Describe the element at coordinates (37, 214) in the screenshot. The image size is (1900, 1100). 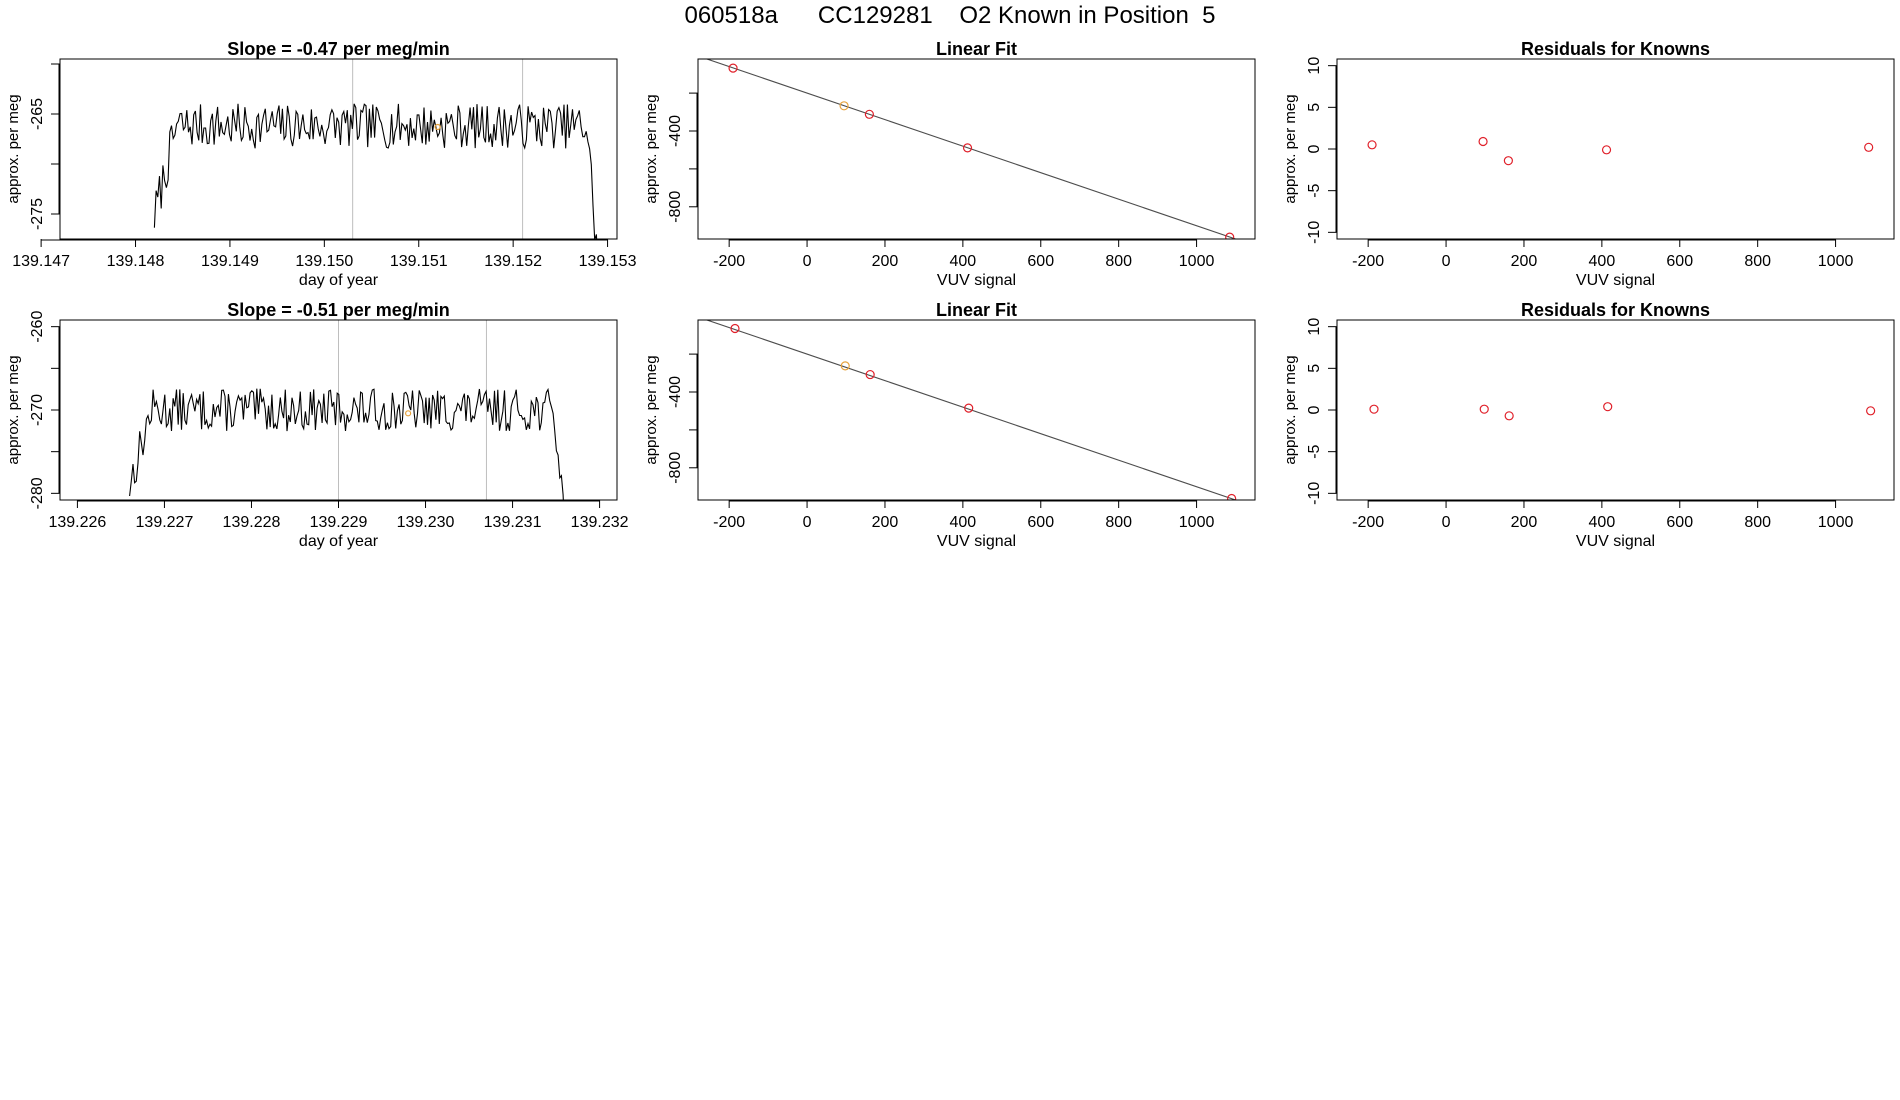
I see `y-tick-label: -275` at that location.